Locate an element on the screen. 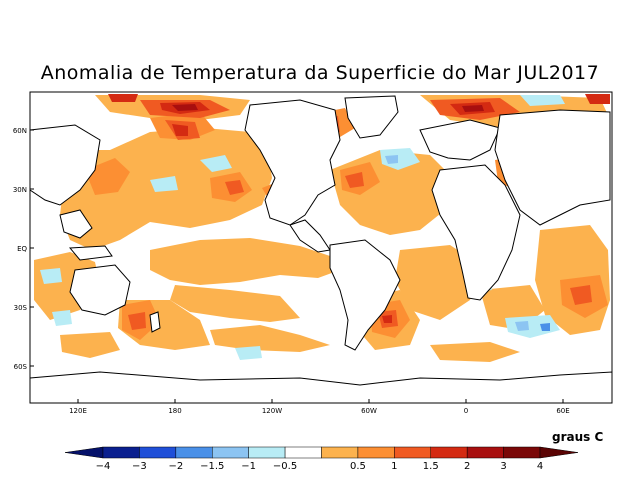 The height and width of the screenshot is (494, 640). lon-label: 60W is located at coordinates (369, 411).